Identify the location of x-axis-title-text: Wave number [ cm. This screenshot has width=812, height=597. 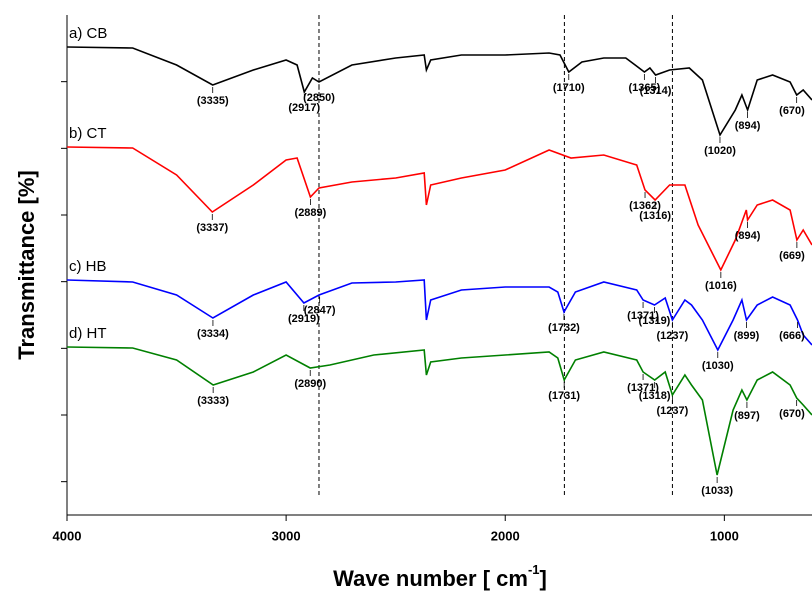
(430, 578).